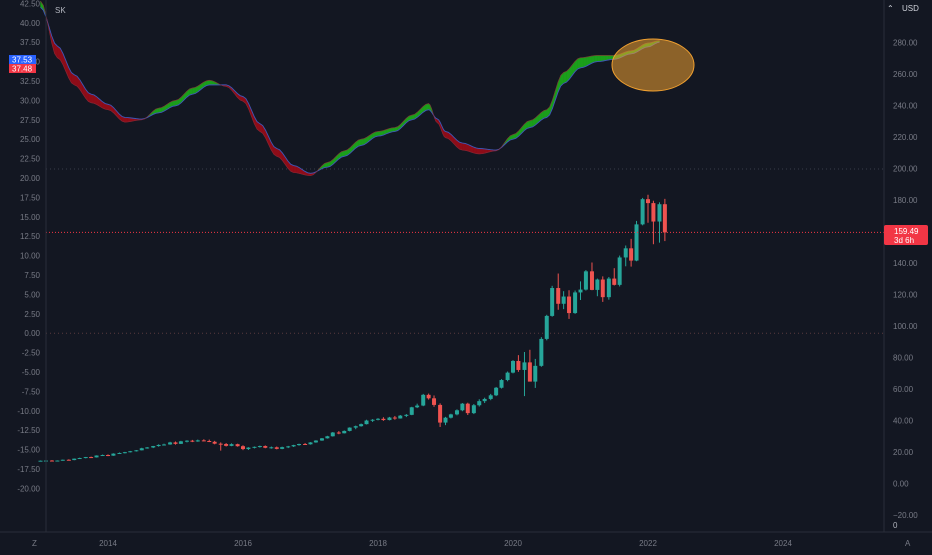 The image size is (932, 555). What do you see at coordinates (31, 391) in the screenshot?
I see `left-axis-tick-label: -7.50` at bounding box center [31, 391].